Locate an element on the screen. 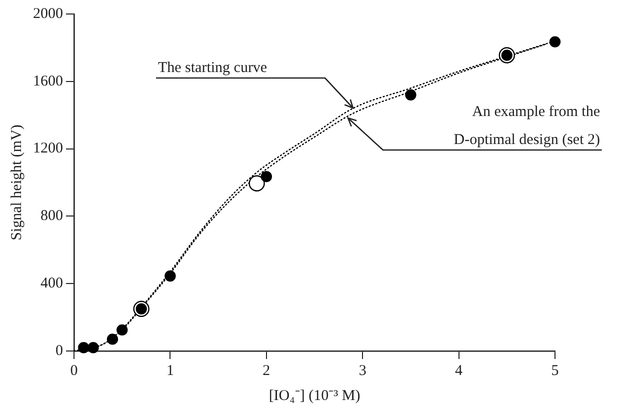  y-tick-label: 1200 is located at coordinates (48, 148).